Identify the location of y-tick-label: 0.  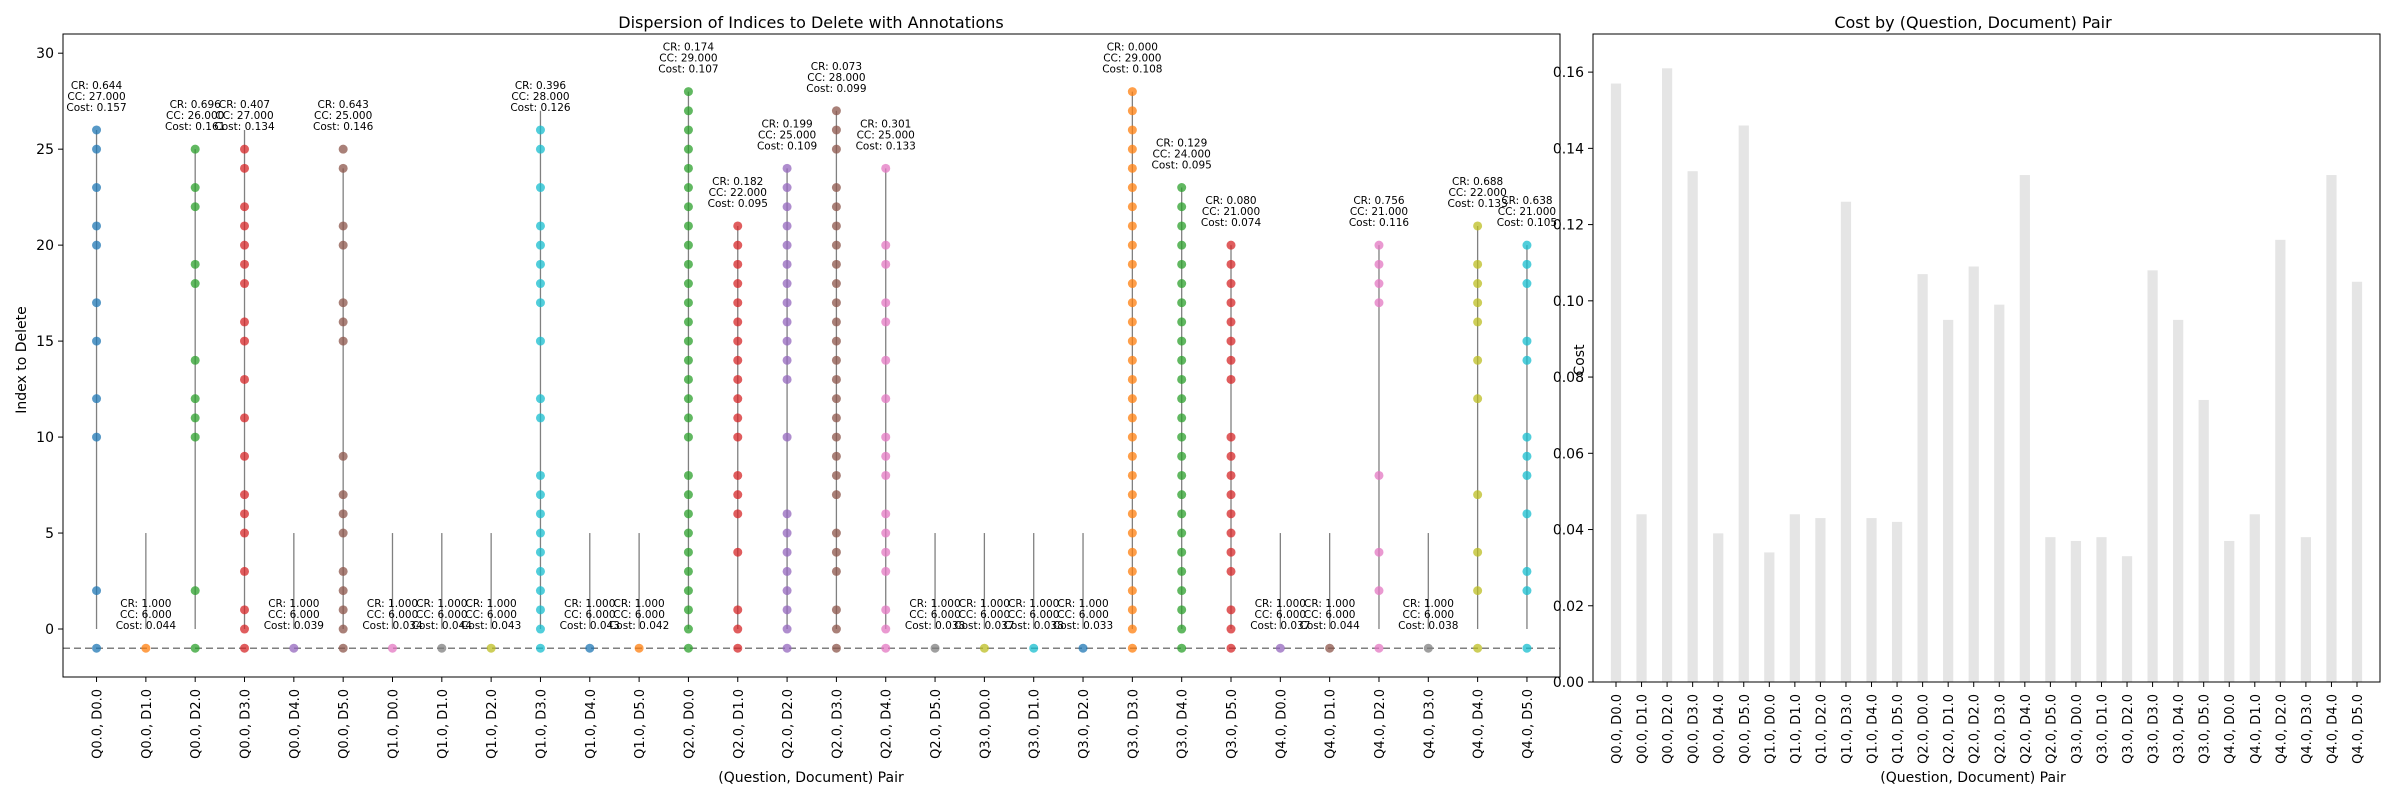
(49, 630).